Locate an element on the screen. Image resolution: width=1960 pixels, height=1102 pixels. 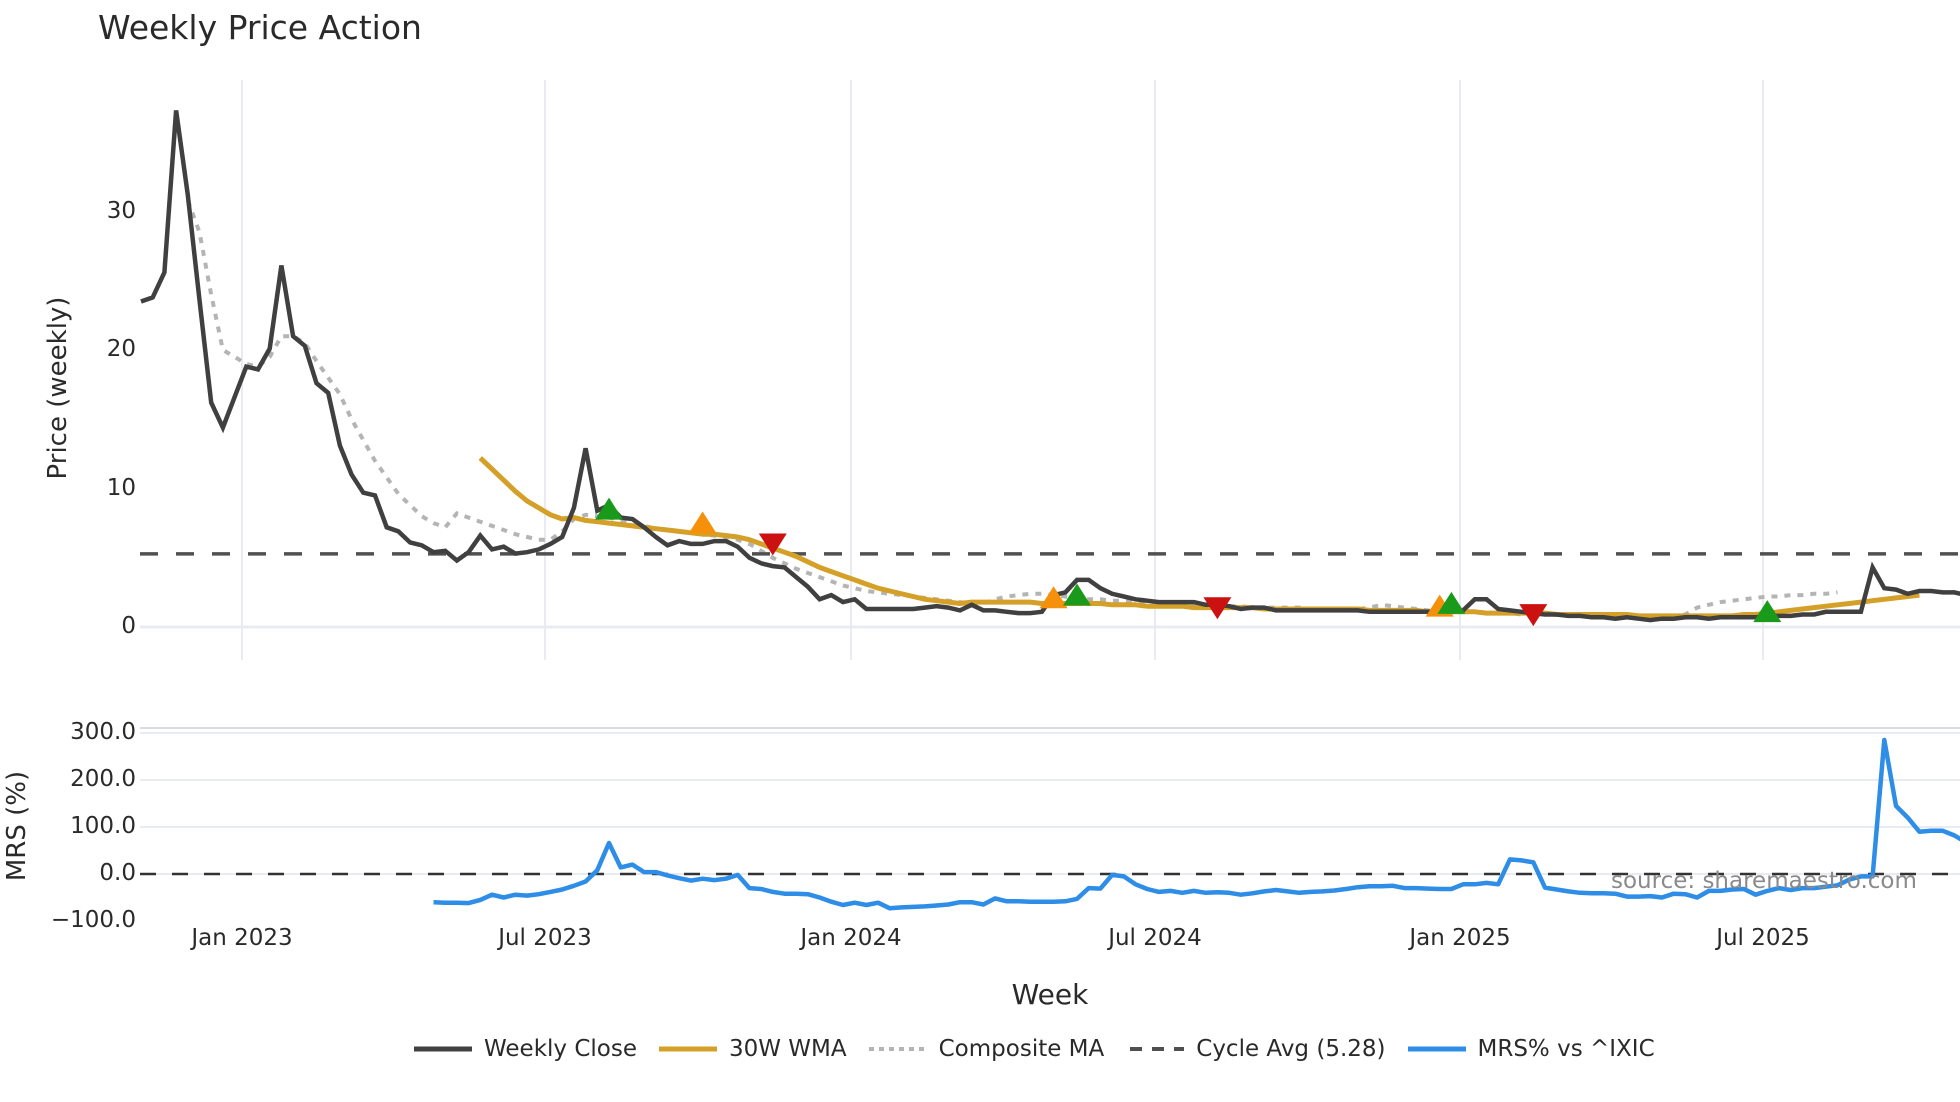
legend-item-30w-wma: 30W WMA is located at coordinates (752, 1049).